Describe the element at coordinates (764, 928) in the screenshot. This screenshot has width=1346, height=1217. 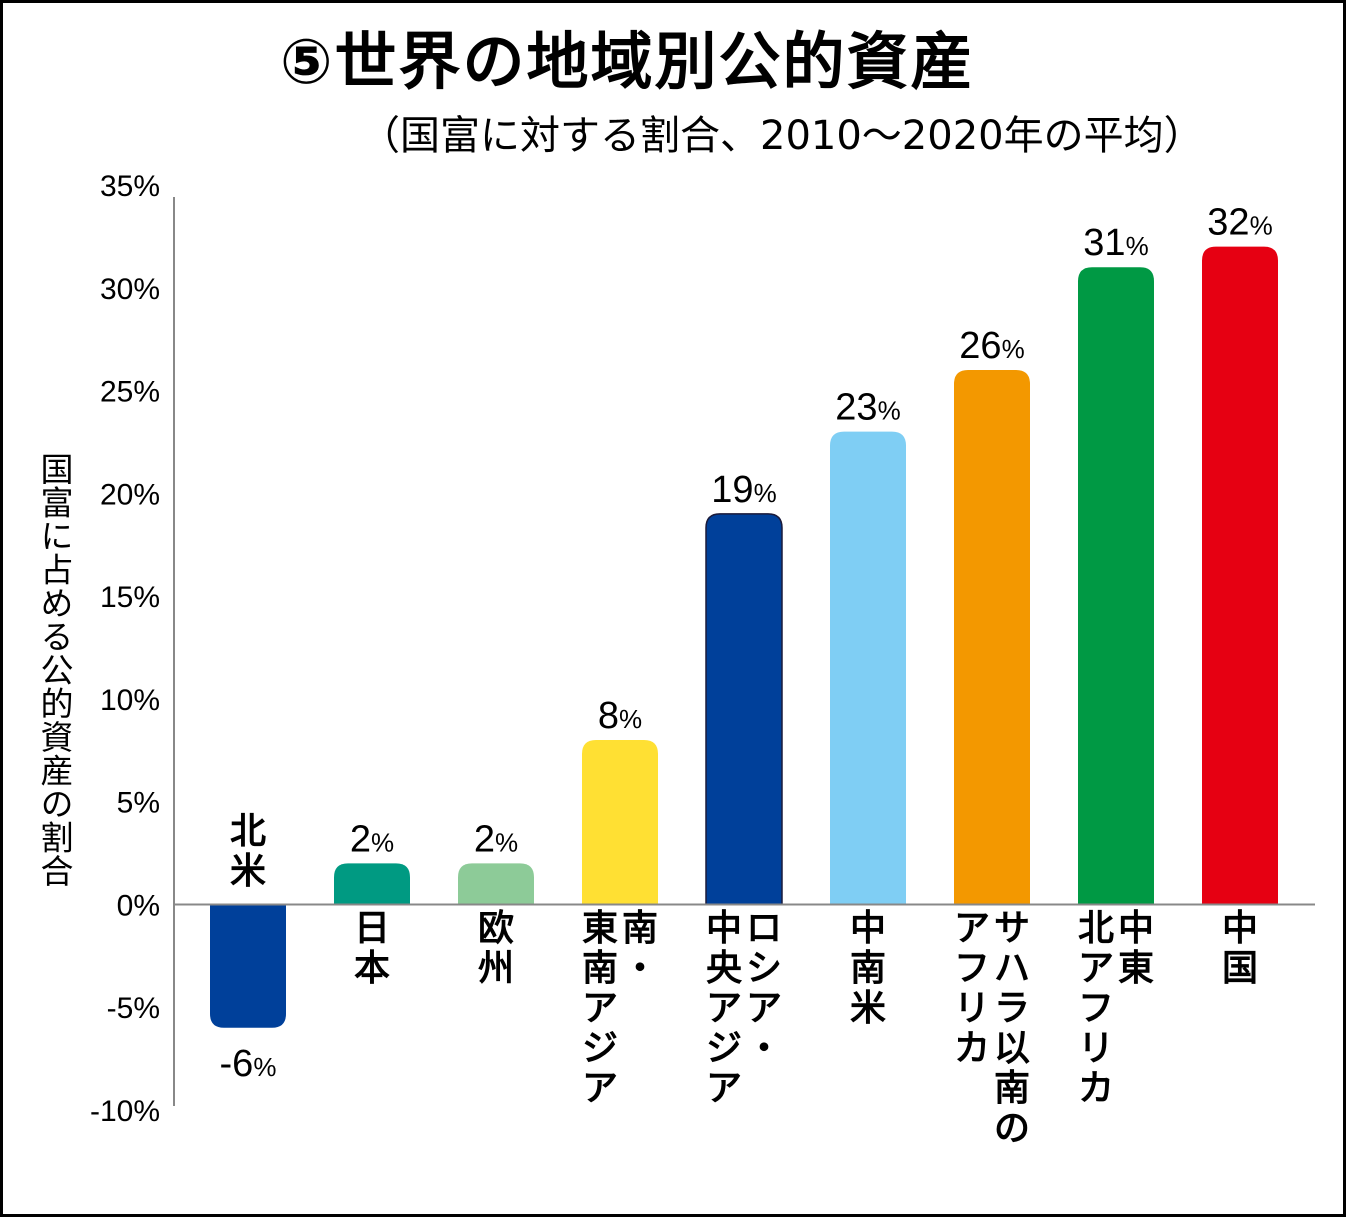
I see `category-label-char: ロ` at that location.